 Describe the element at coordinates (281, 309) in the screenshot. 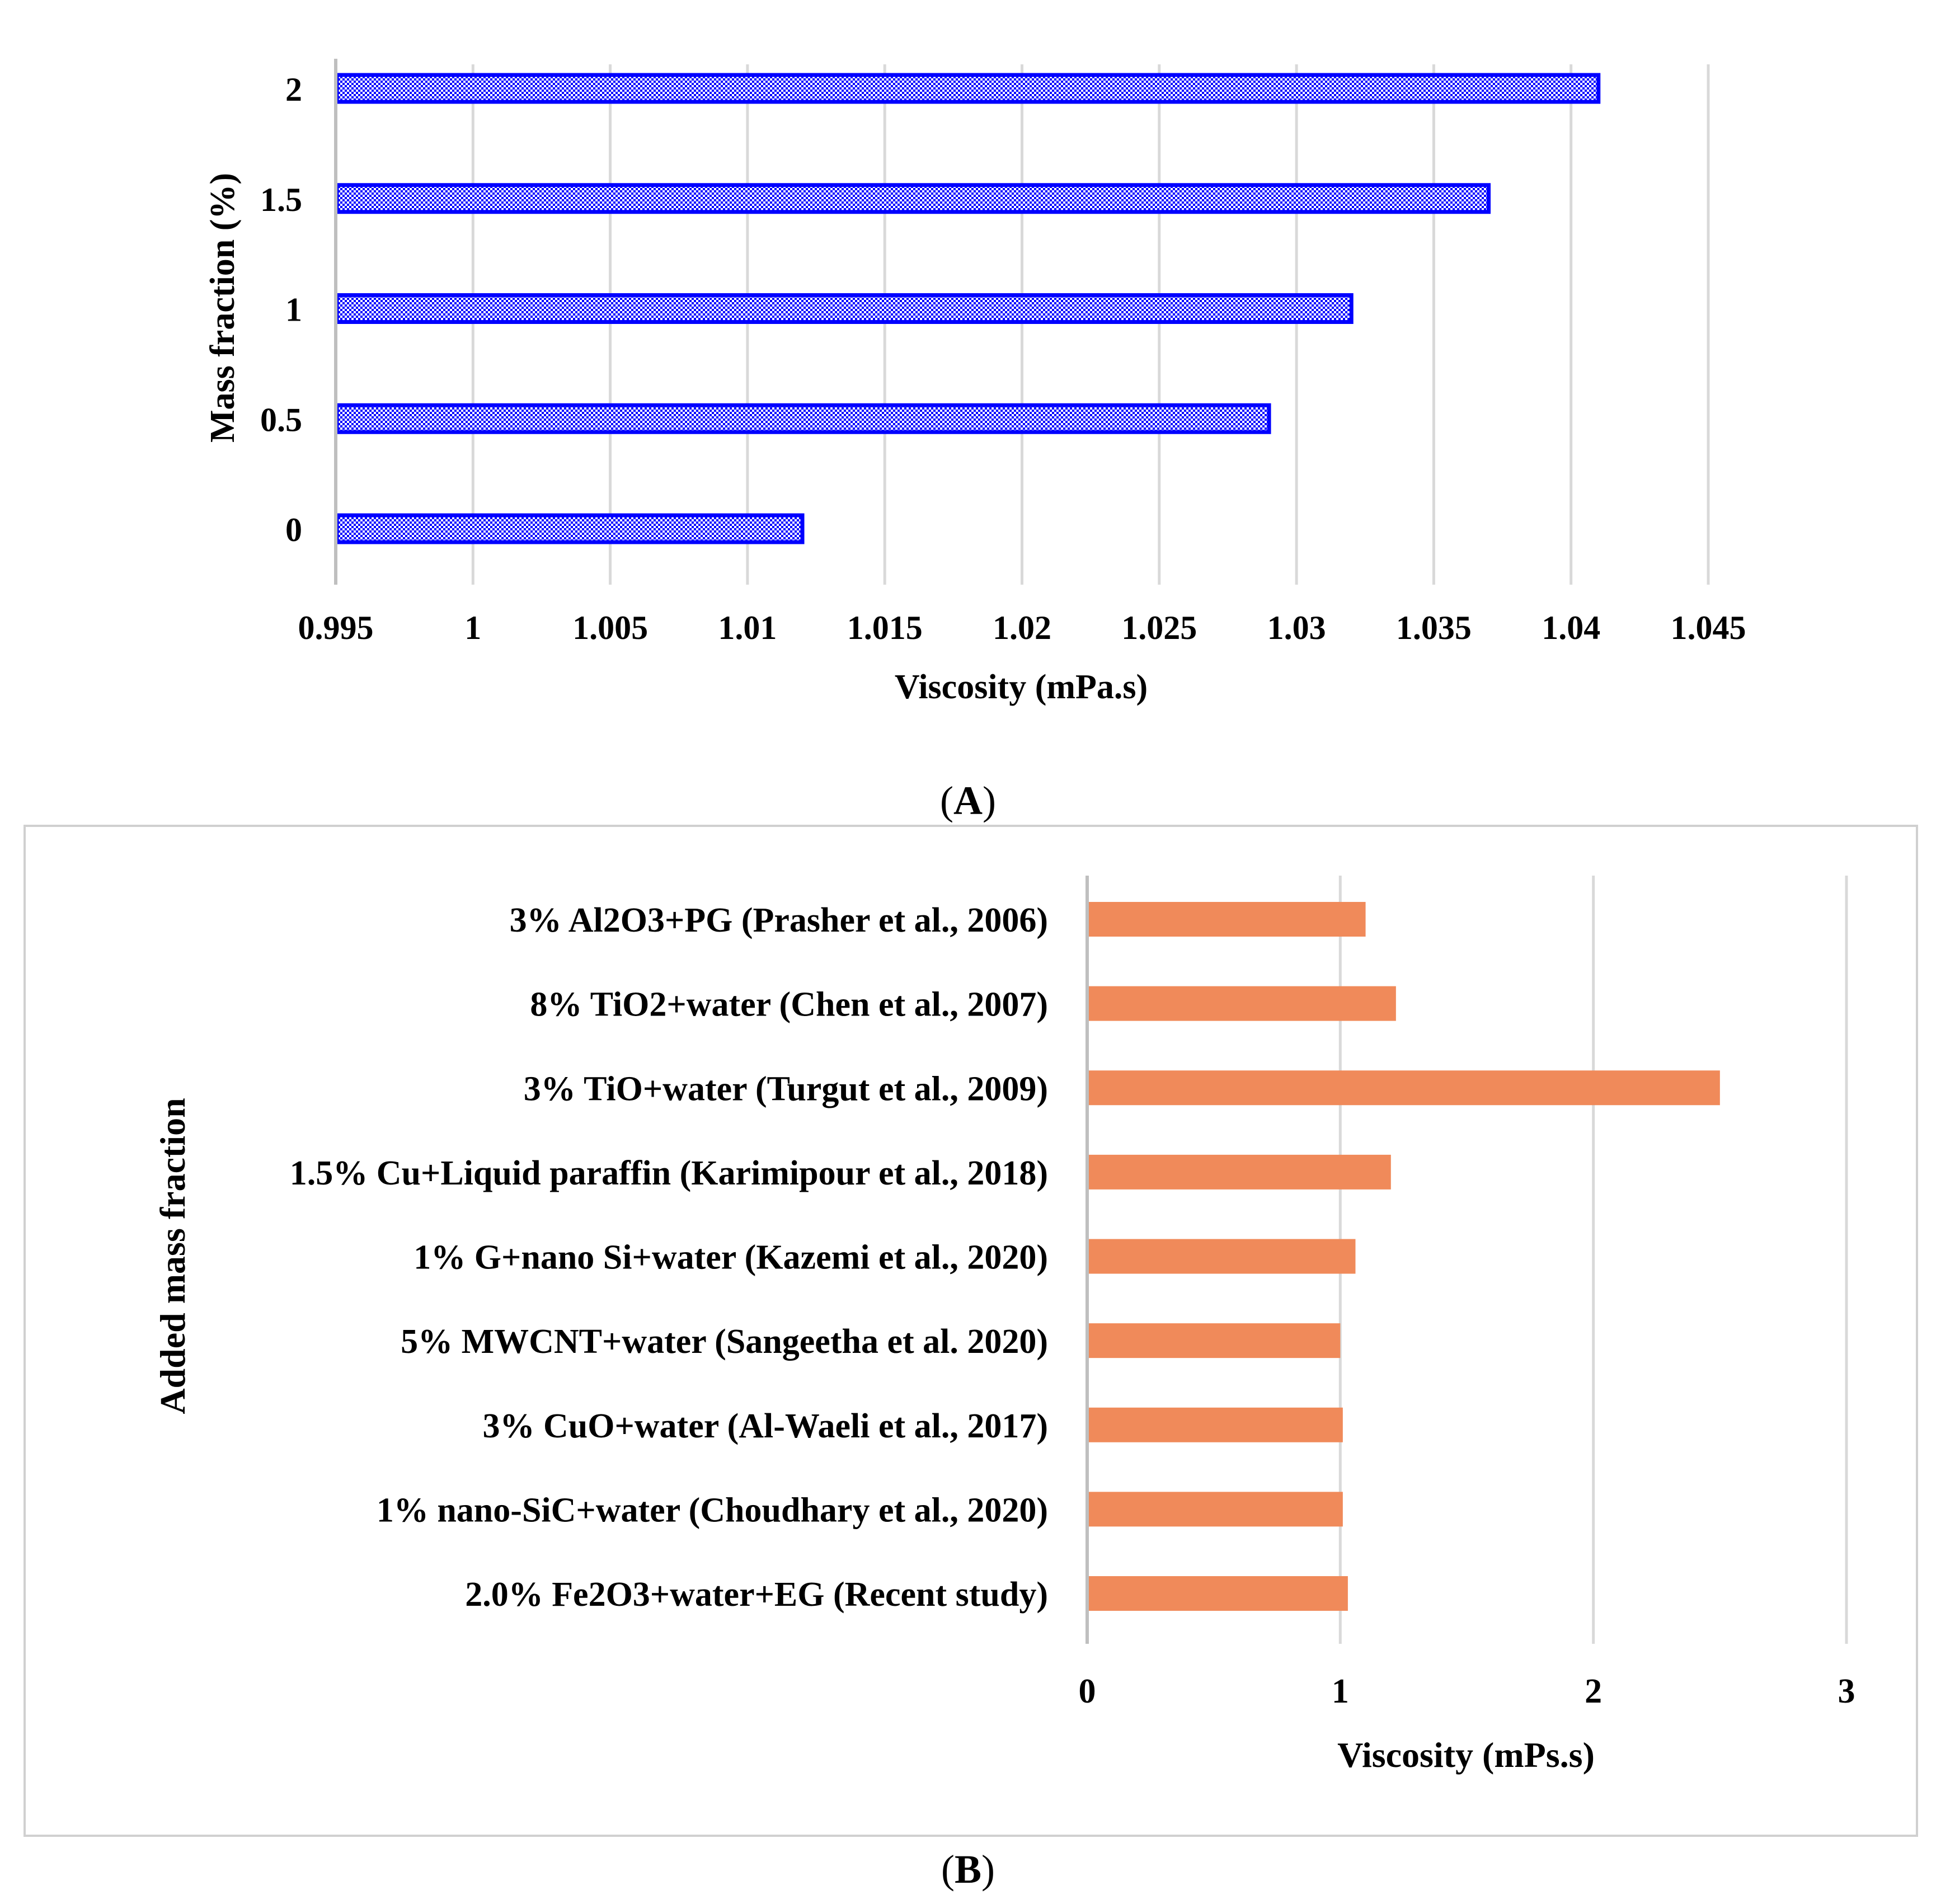

I see `chart-a-y-tick-labels: 0 0.5 1 1.5 2` at that location.